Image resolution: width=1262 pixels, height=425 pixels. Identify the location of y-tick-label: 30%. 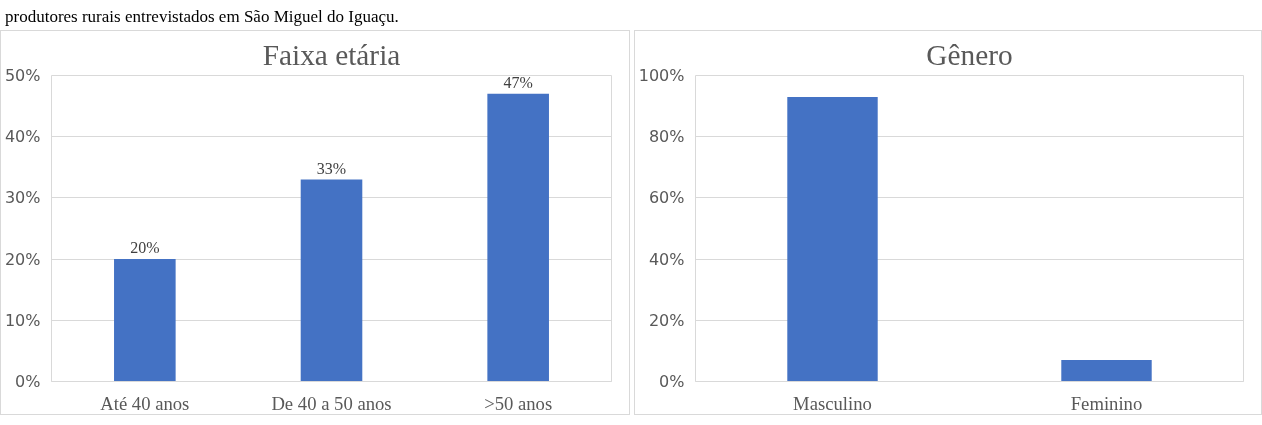
(22, 198).